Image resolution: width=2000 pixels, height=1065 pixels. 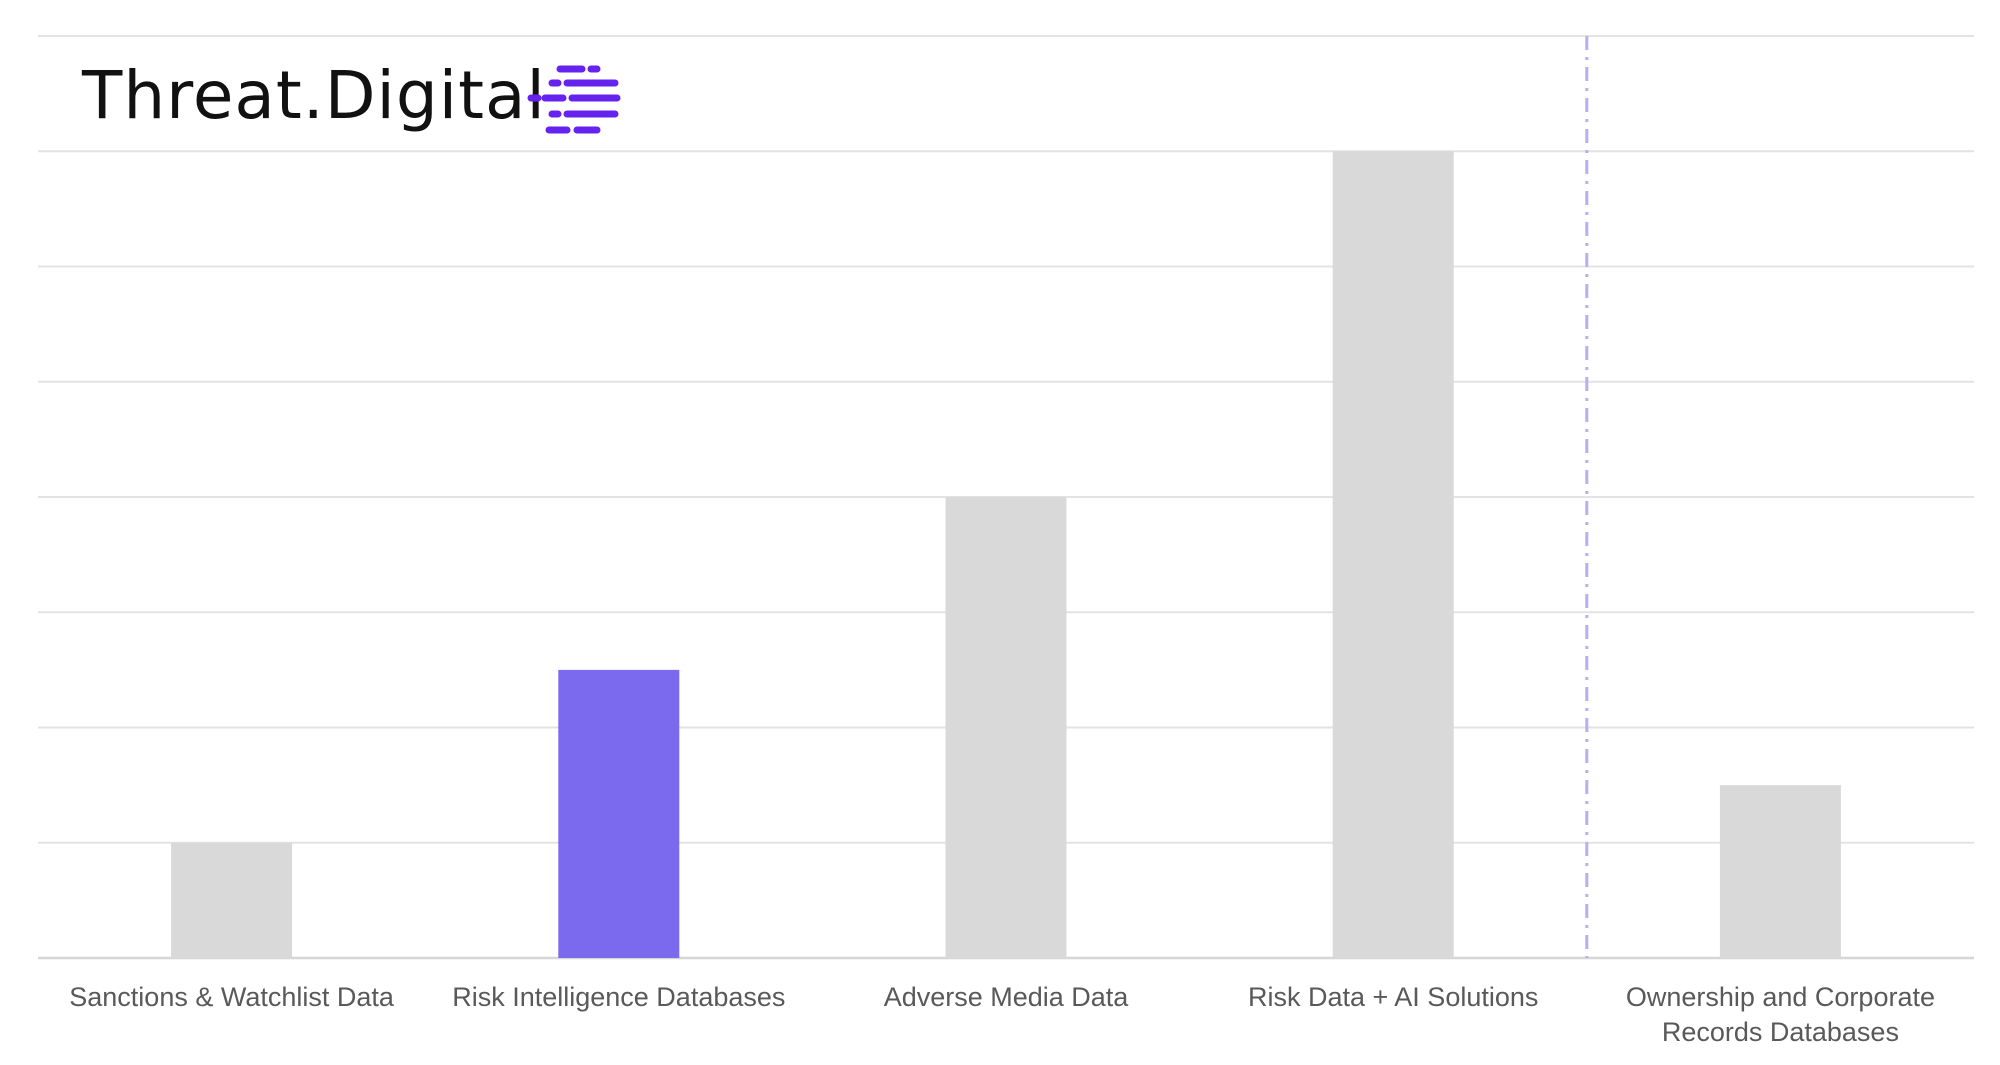 What do you see at coordinates (232, 997) in the screenshot?
I see `category-label: Sanctions & Watchlist Data` at bounding box center [232, 997].